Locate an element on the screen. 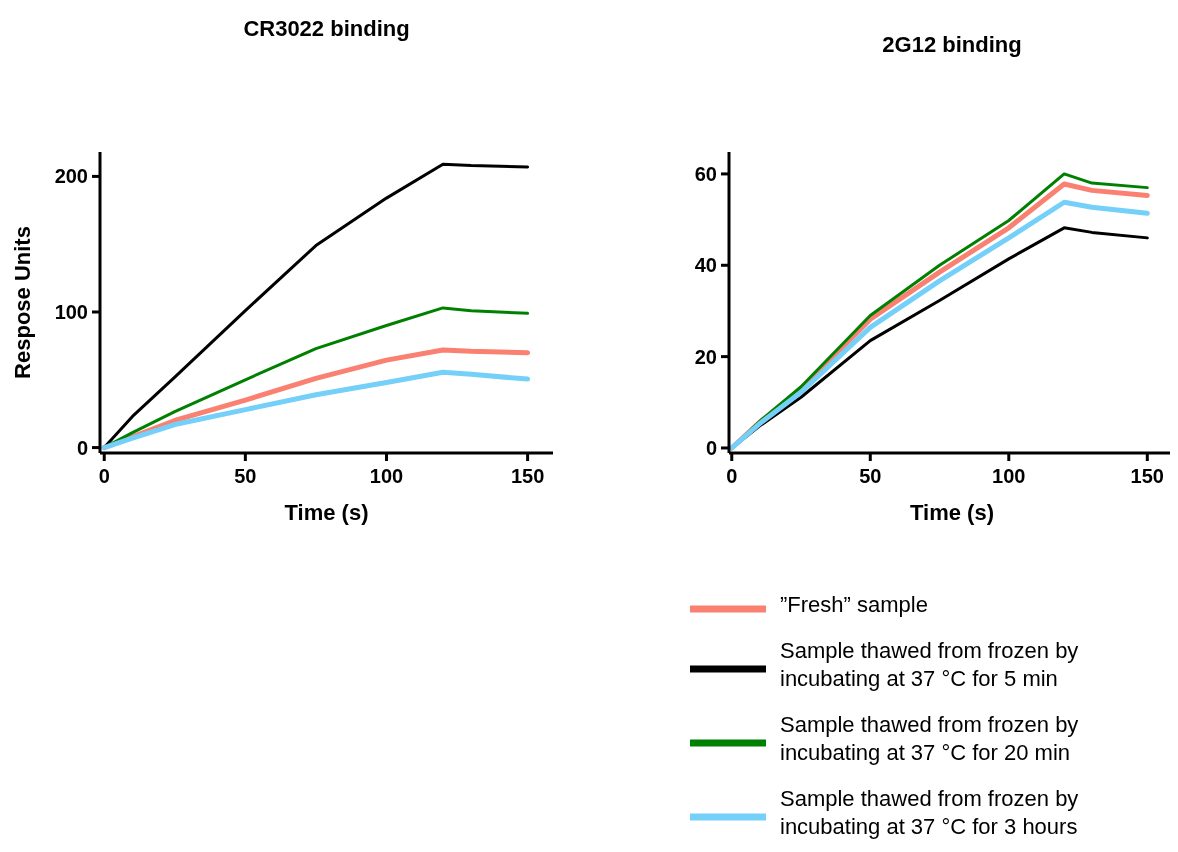 The image size is (1178, 852). legend-label: Sample thawed from frozen by incubating at 37 °C for 5 min is located at coordinates (929, 664).